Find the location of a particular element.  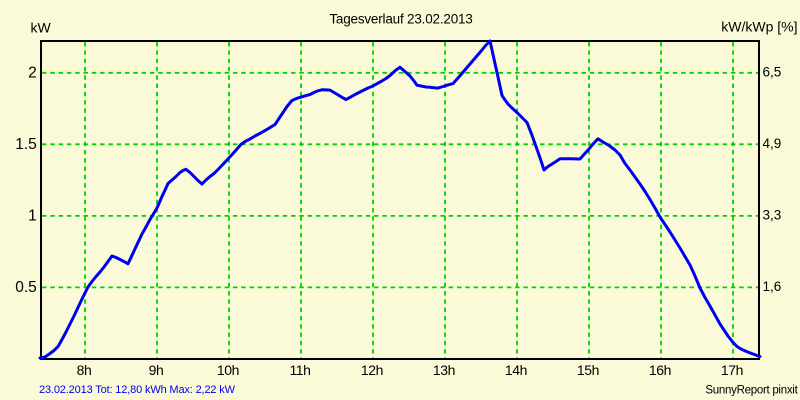

svg-text: kW is located at coordinates (41, 28).